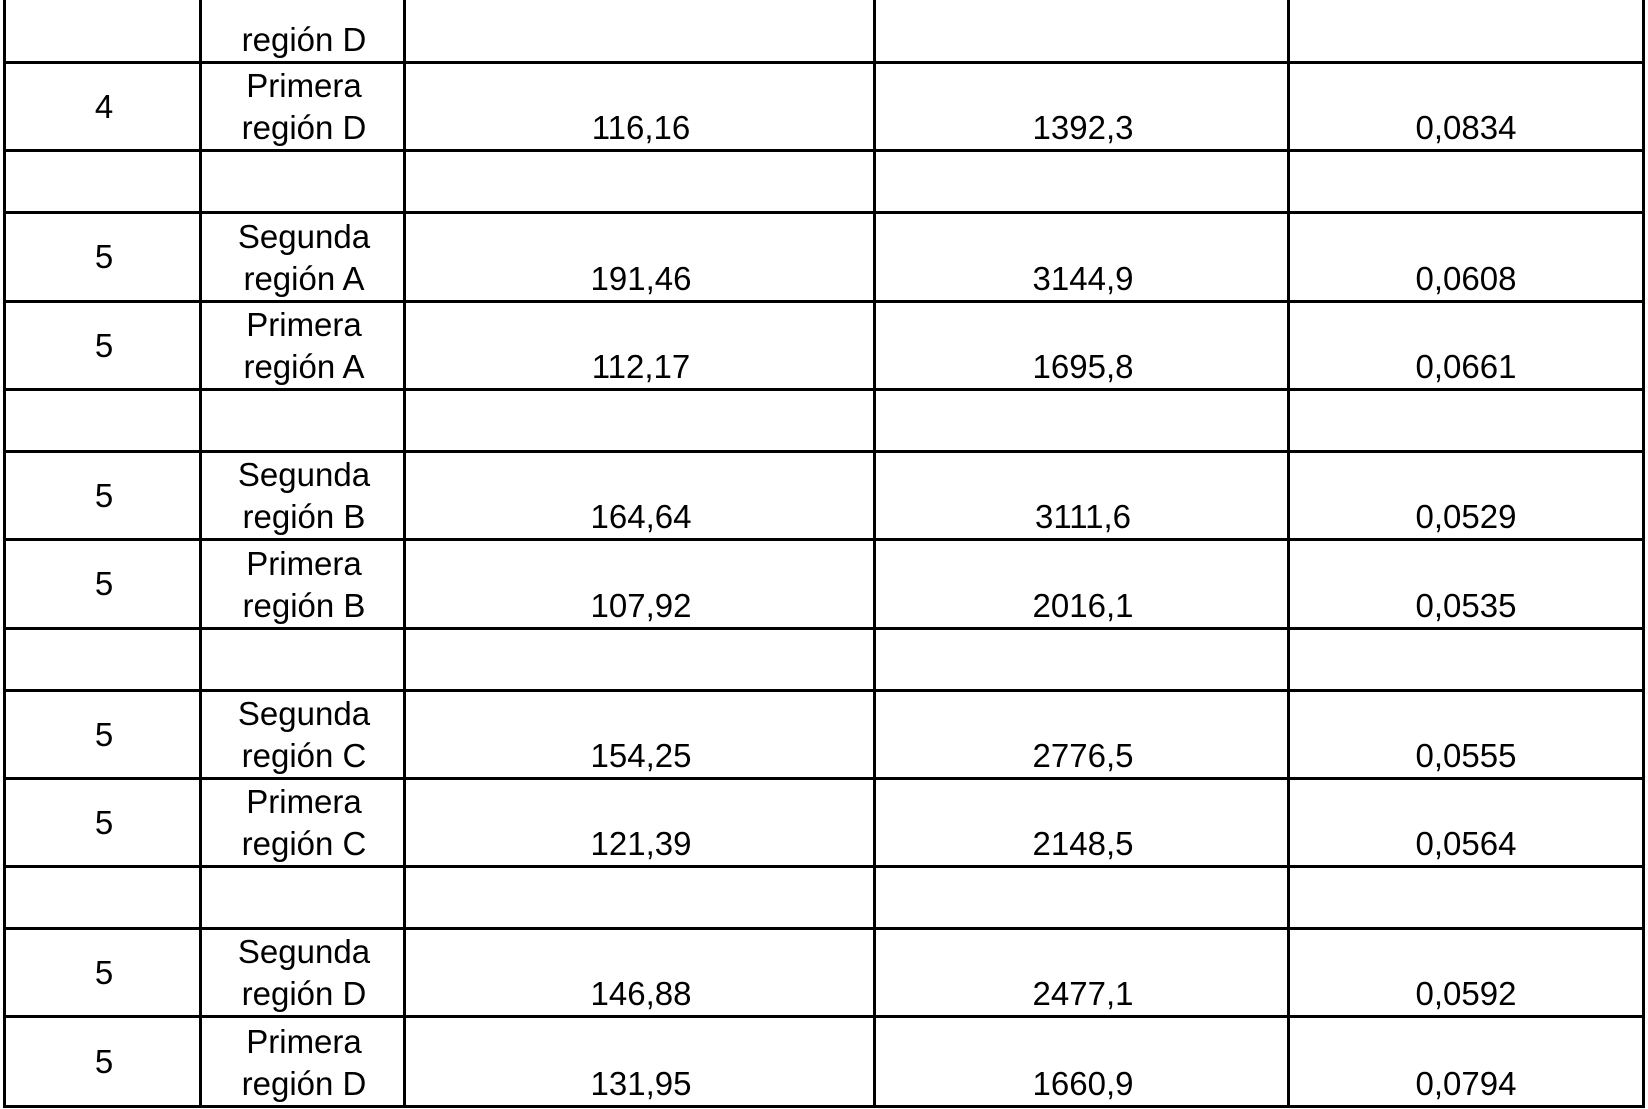 The height and width of the screenshot is (1109, 1648). I want to click on table-row: 5 Primeraregión B 107,92 2016,1 0,0535, so click(824, 585).